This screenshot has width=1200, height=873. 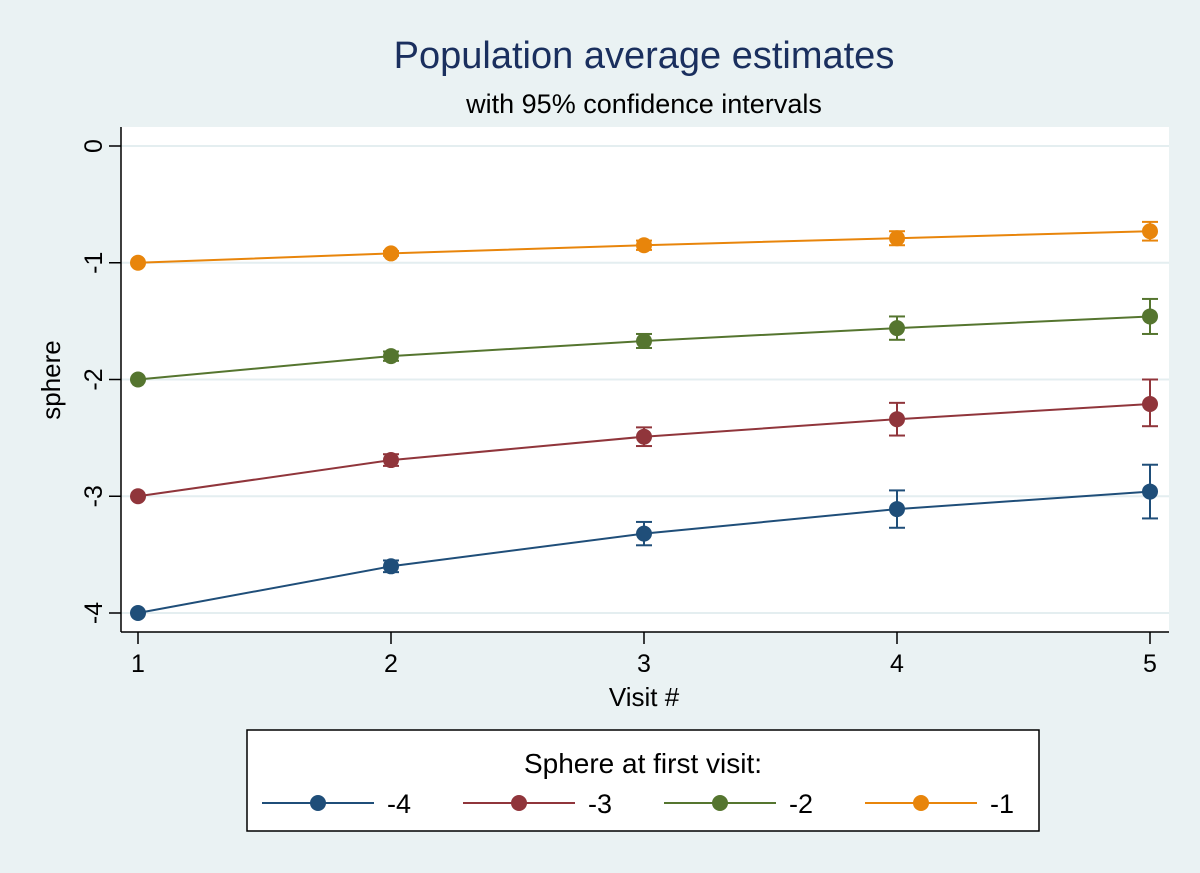 What do you see at coordinates (94, 146) in the screenshot?
I see `y-tick-label: 0` at bounding box center [94, 146].